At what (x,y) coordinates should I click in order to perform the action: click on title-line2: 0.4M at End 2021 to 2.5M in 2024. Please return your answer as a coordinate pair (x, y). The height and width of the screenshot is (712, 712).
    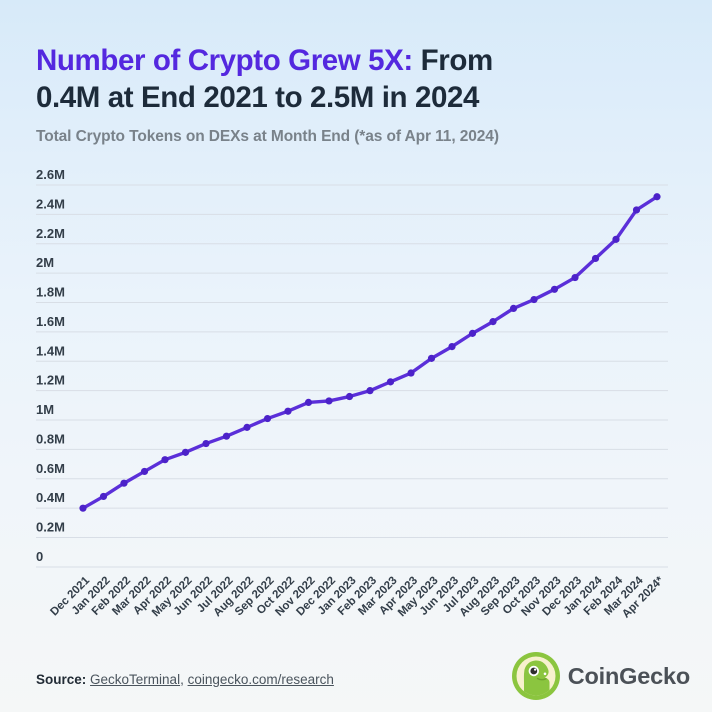
    Looking at the image, I should click on (257, 98).